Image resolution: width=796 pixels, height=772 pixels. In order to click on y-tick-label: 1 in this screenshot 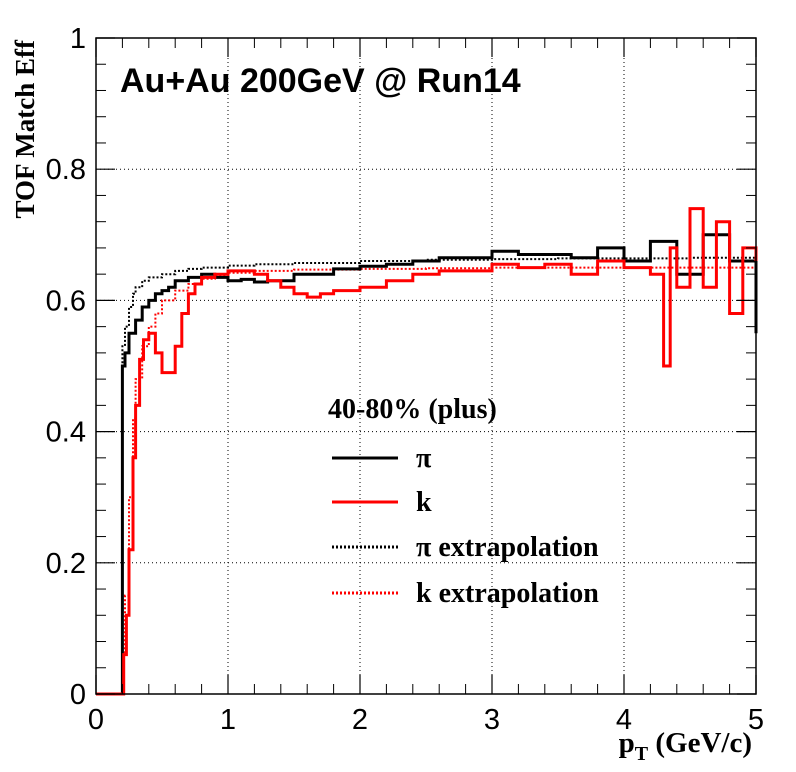, I will do `click(78, 39)`.